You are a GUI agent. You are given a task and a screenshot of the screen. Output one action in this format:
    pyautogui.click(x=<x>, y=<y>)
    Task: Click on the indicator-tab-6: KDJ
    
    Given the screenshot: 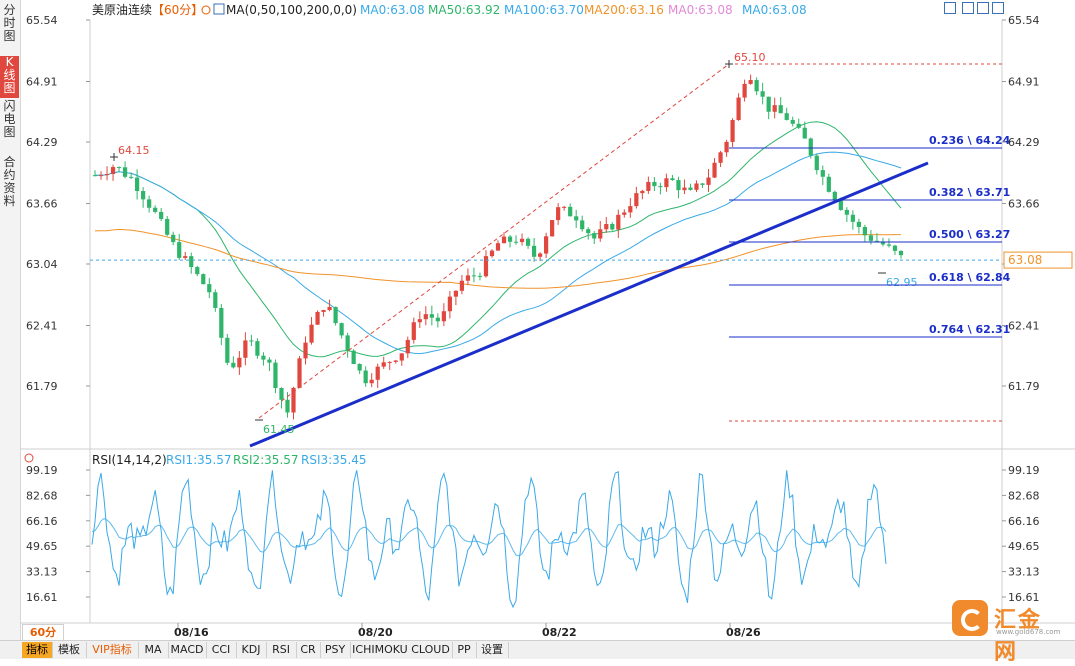 What is the action you would take?
    pyautogui.click(x=251, y=650)
    